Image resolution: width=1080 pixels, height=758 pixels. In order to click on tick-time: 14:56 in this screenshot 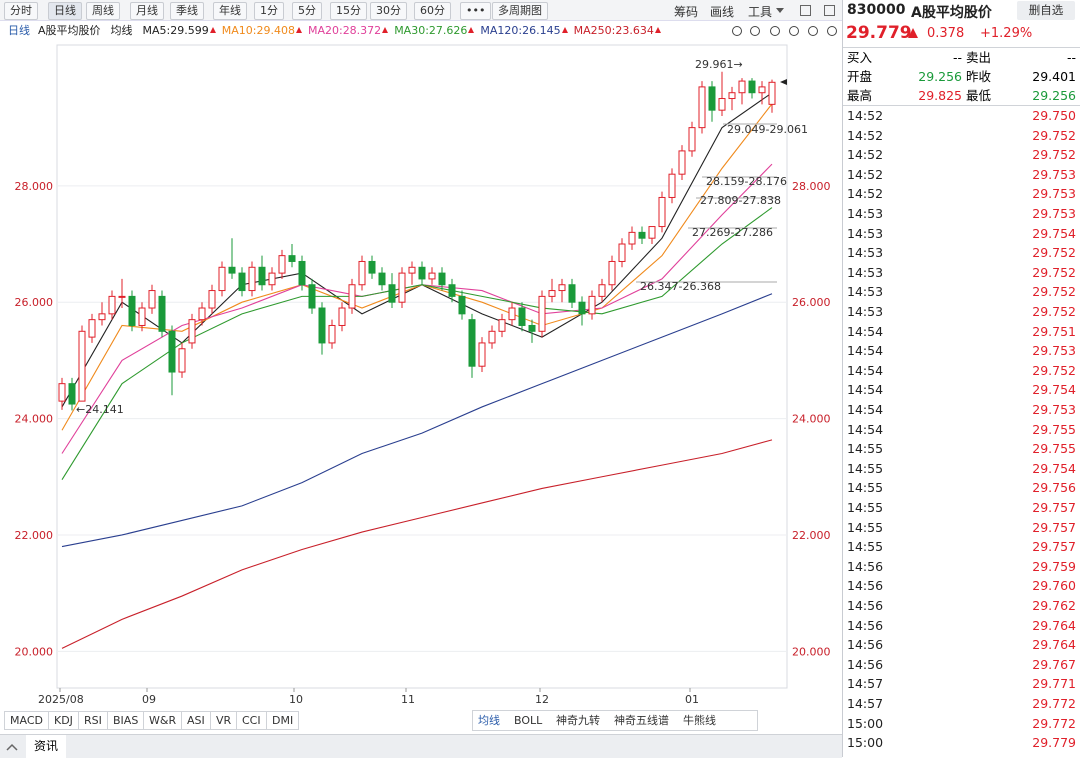, I will do `click(865, 625)`.